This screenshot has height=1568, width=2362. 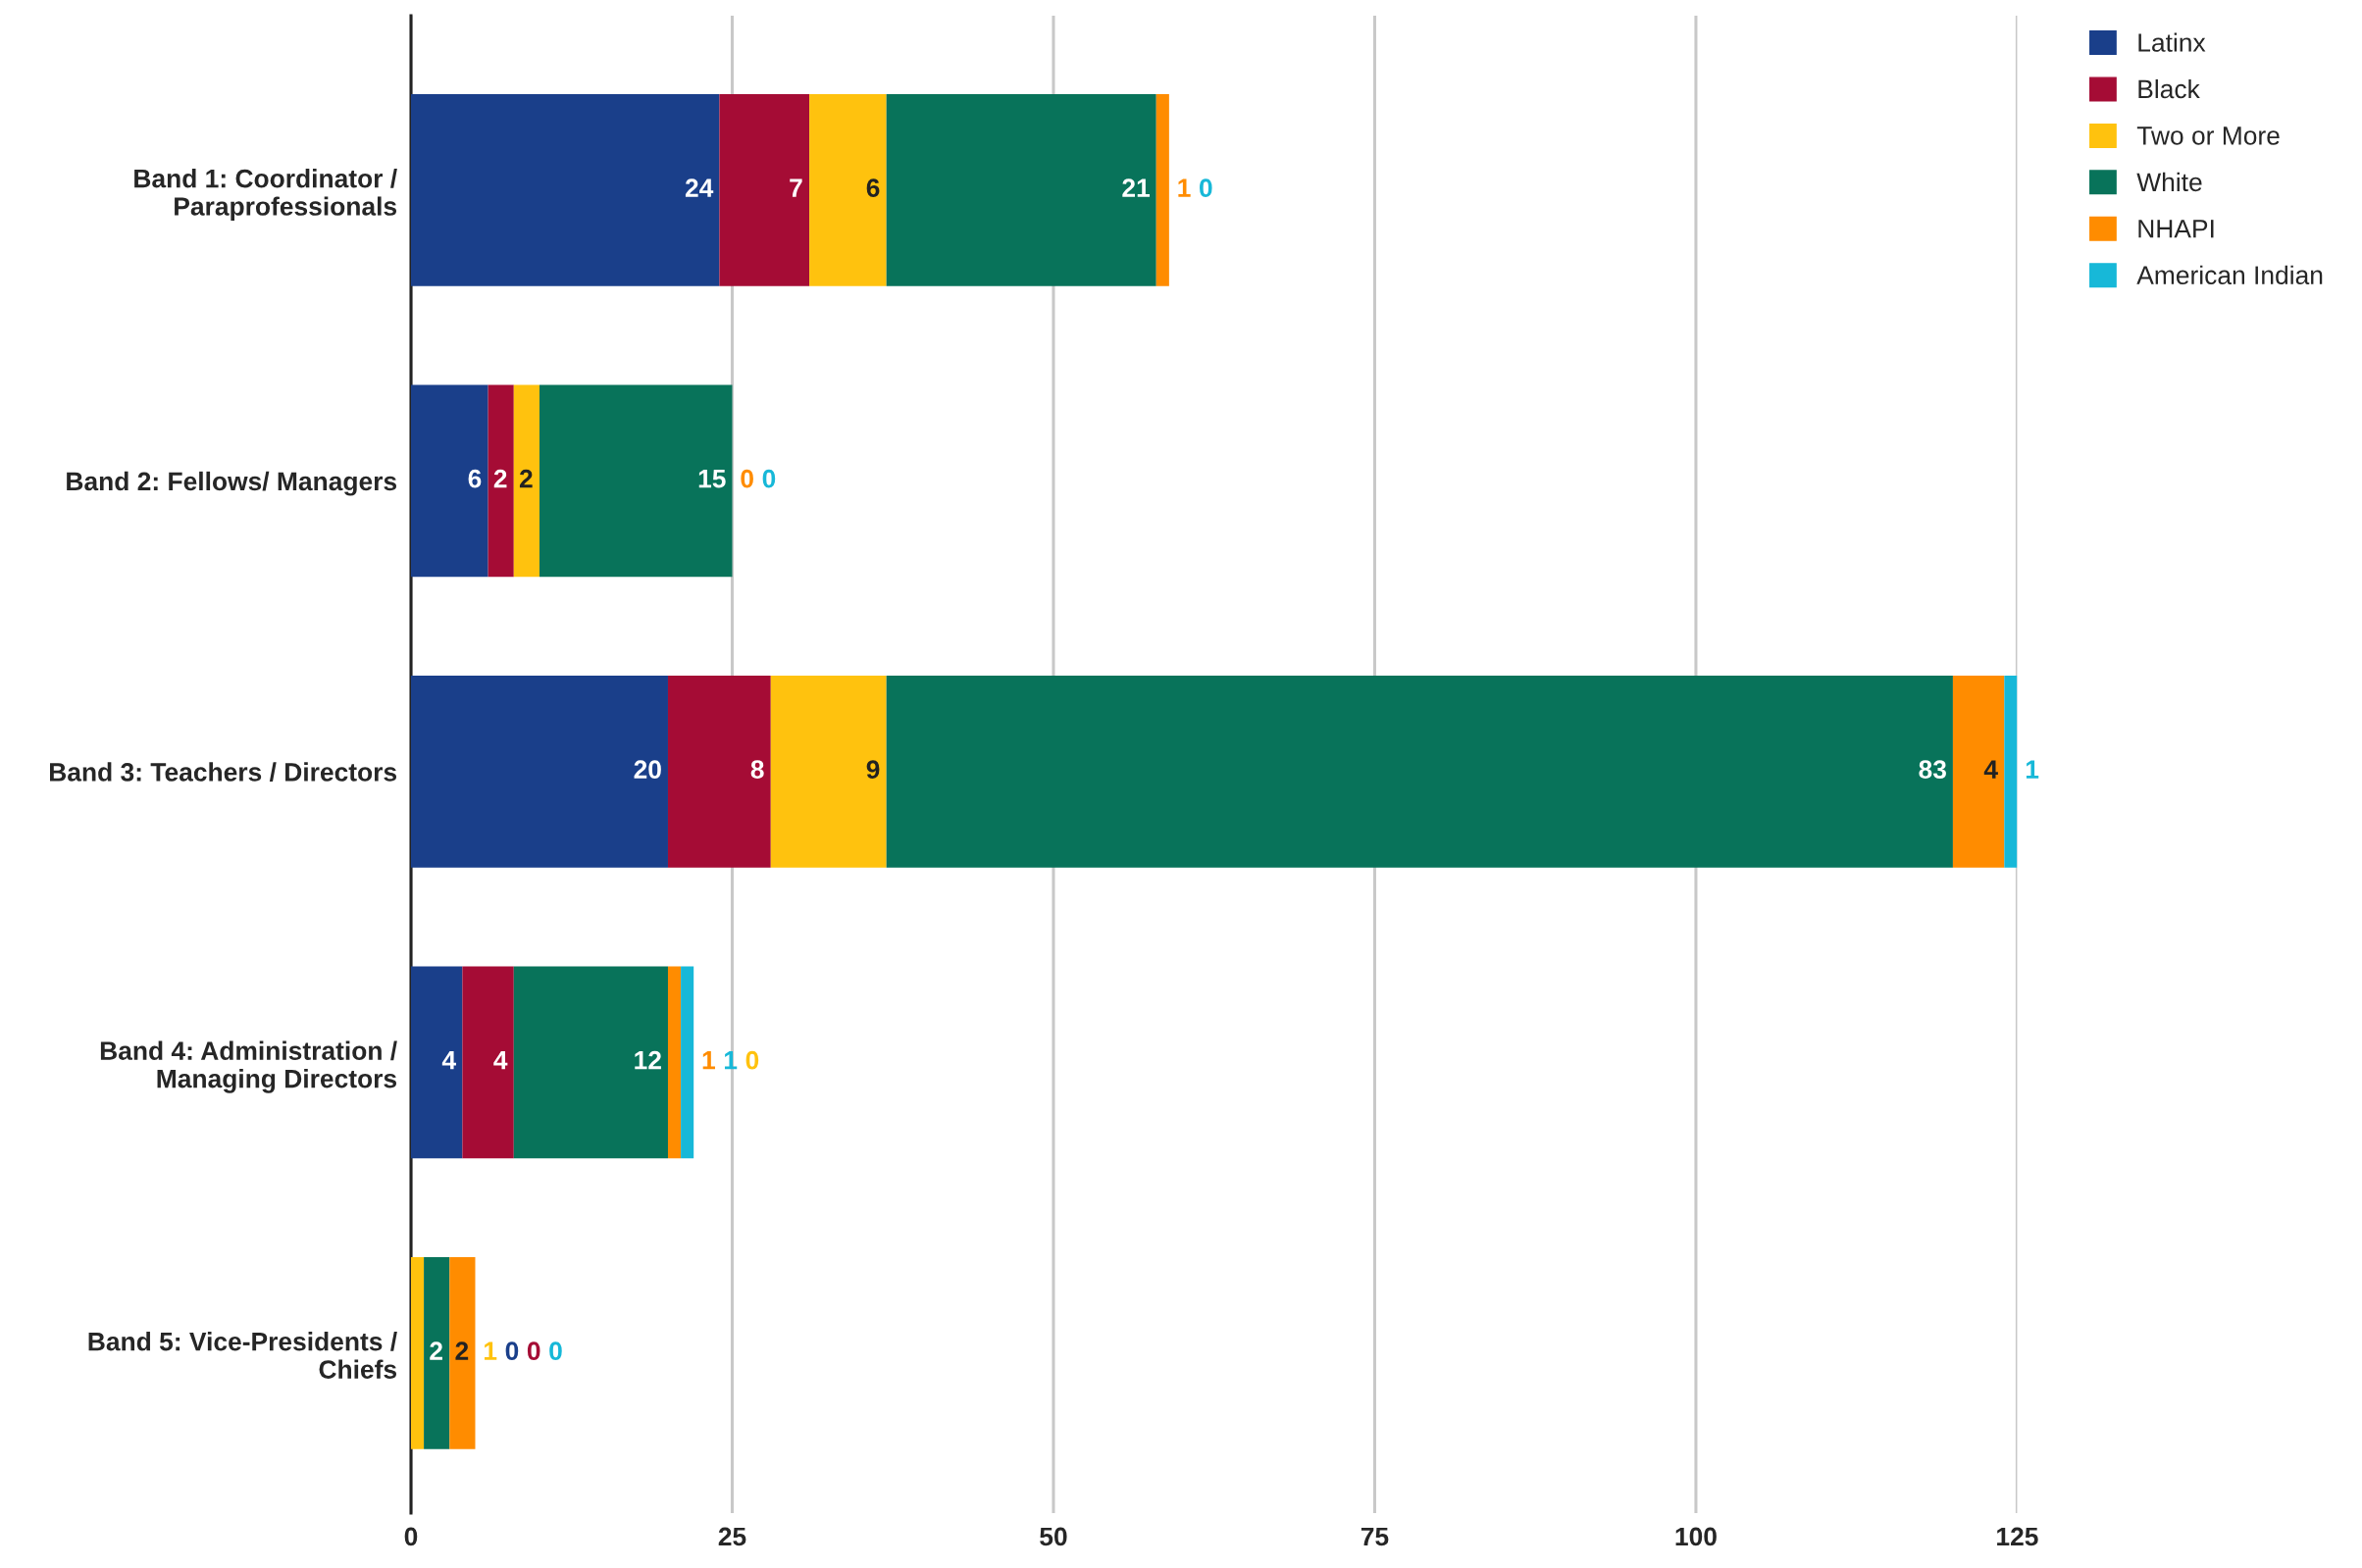 I want to click on x-tick-label: 125, so click(x=2017, y=1536).